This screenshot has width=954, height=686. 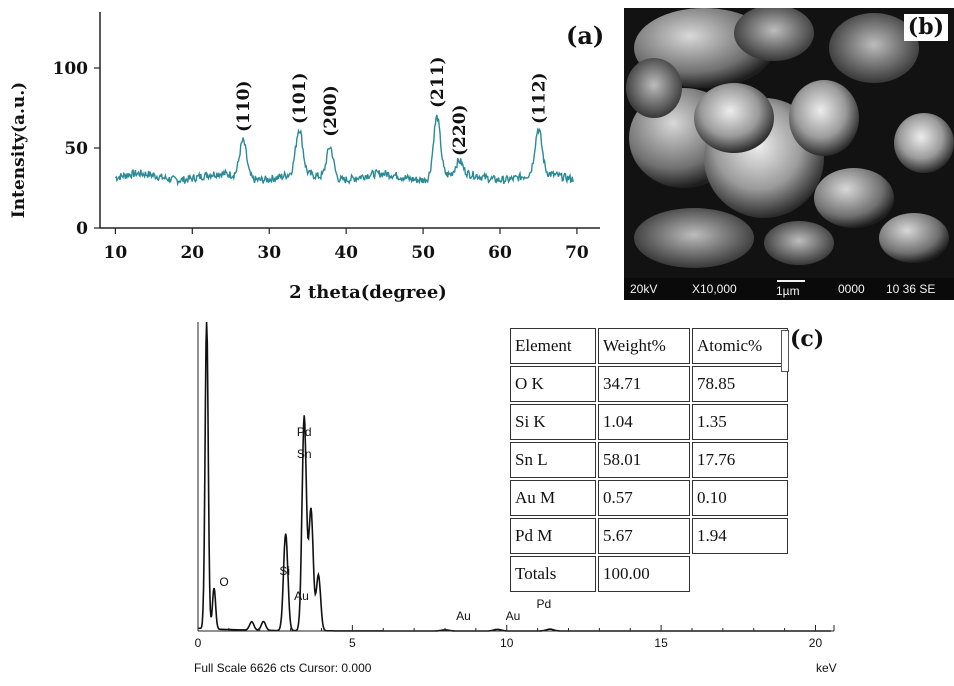 I want to click on cell-weight: 0.57, so click(x=644, y=498).